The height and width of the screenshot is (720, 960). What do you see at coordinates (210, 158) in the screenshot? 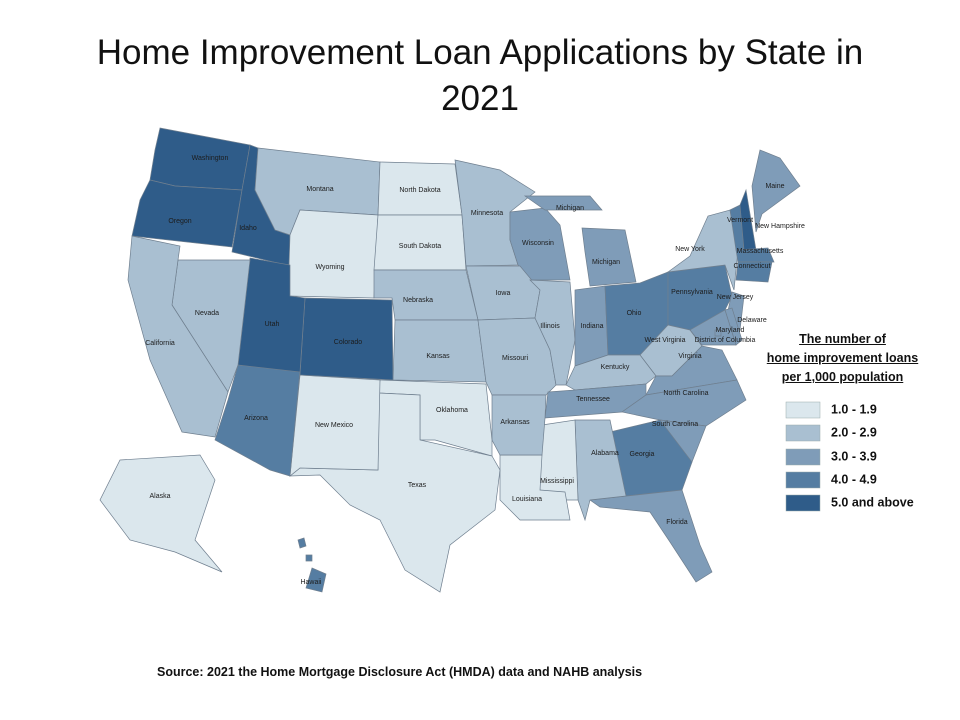
I see `state-label: Washington` at bounding box center [210, 158].